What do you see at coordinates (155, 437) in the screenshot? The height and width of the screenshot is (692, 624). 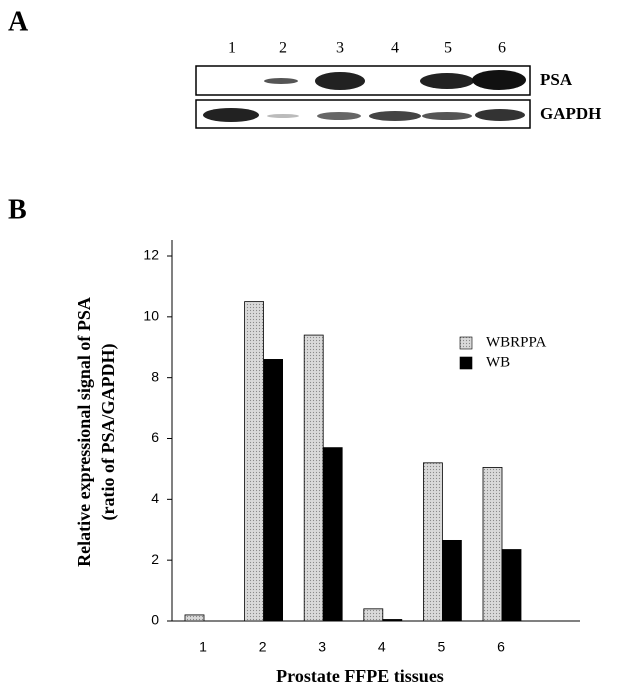 I see `y-tick-label: 6` at bounding box center [155, 437].